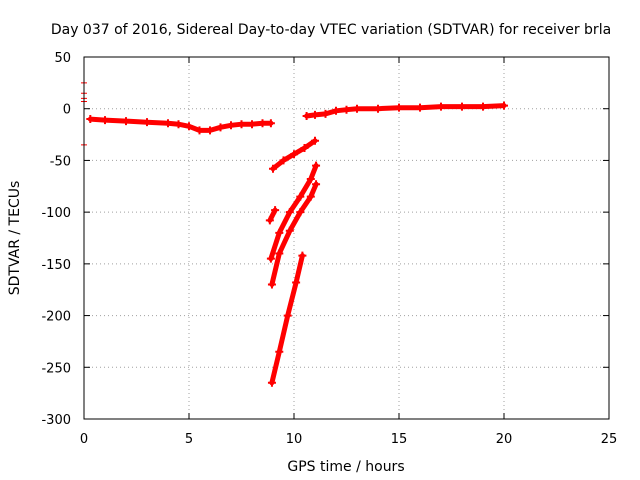  What do you see at coordinates (504, 439) in the screenshot?
I see `x-tick-label: 20` at bounding box center [504, 439].